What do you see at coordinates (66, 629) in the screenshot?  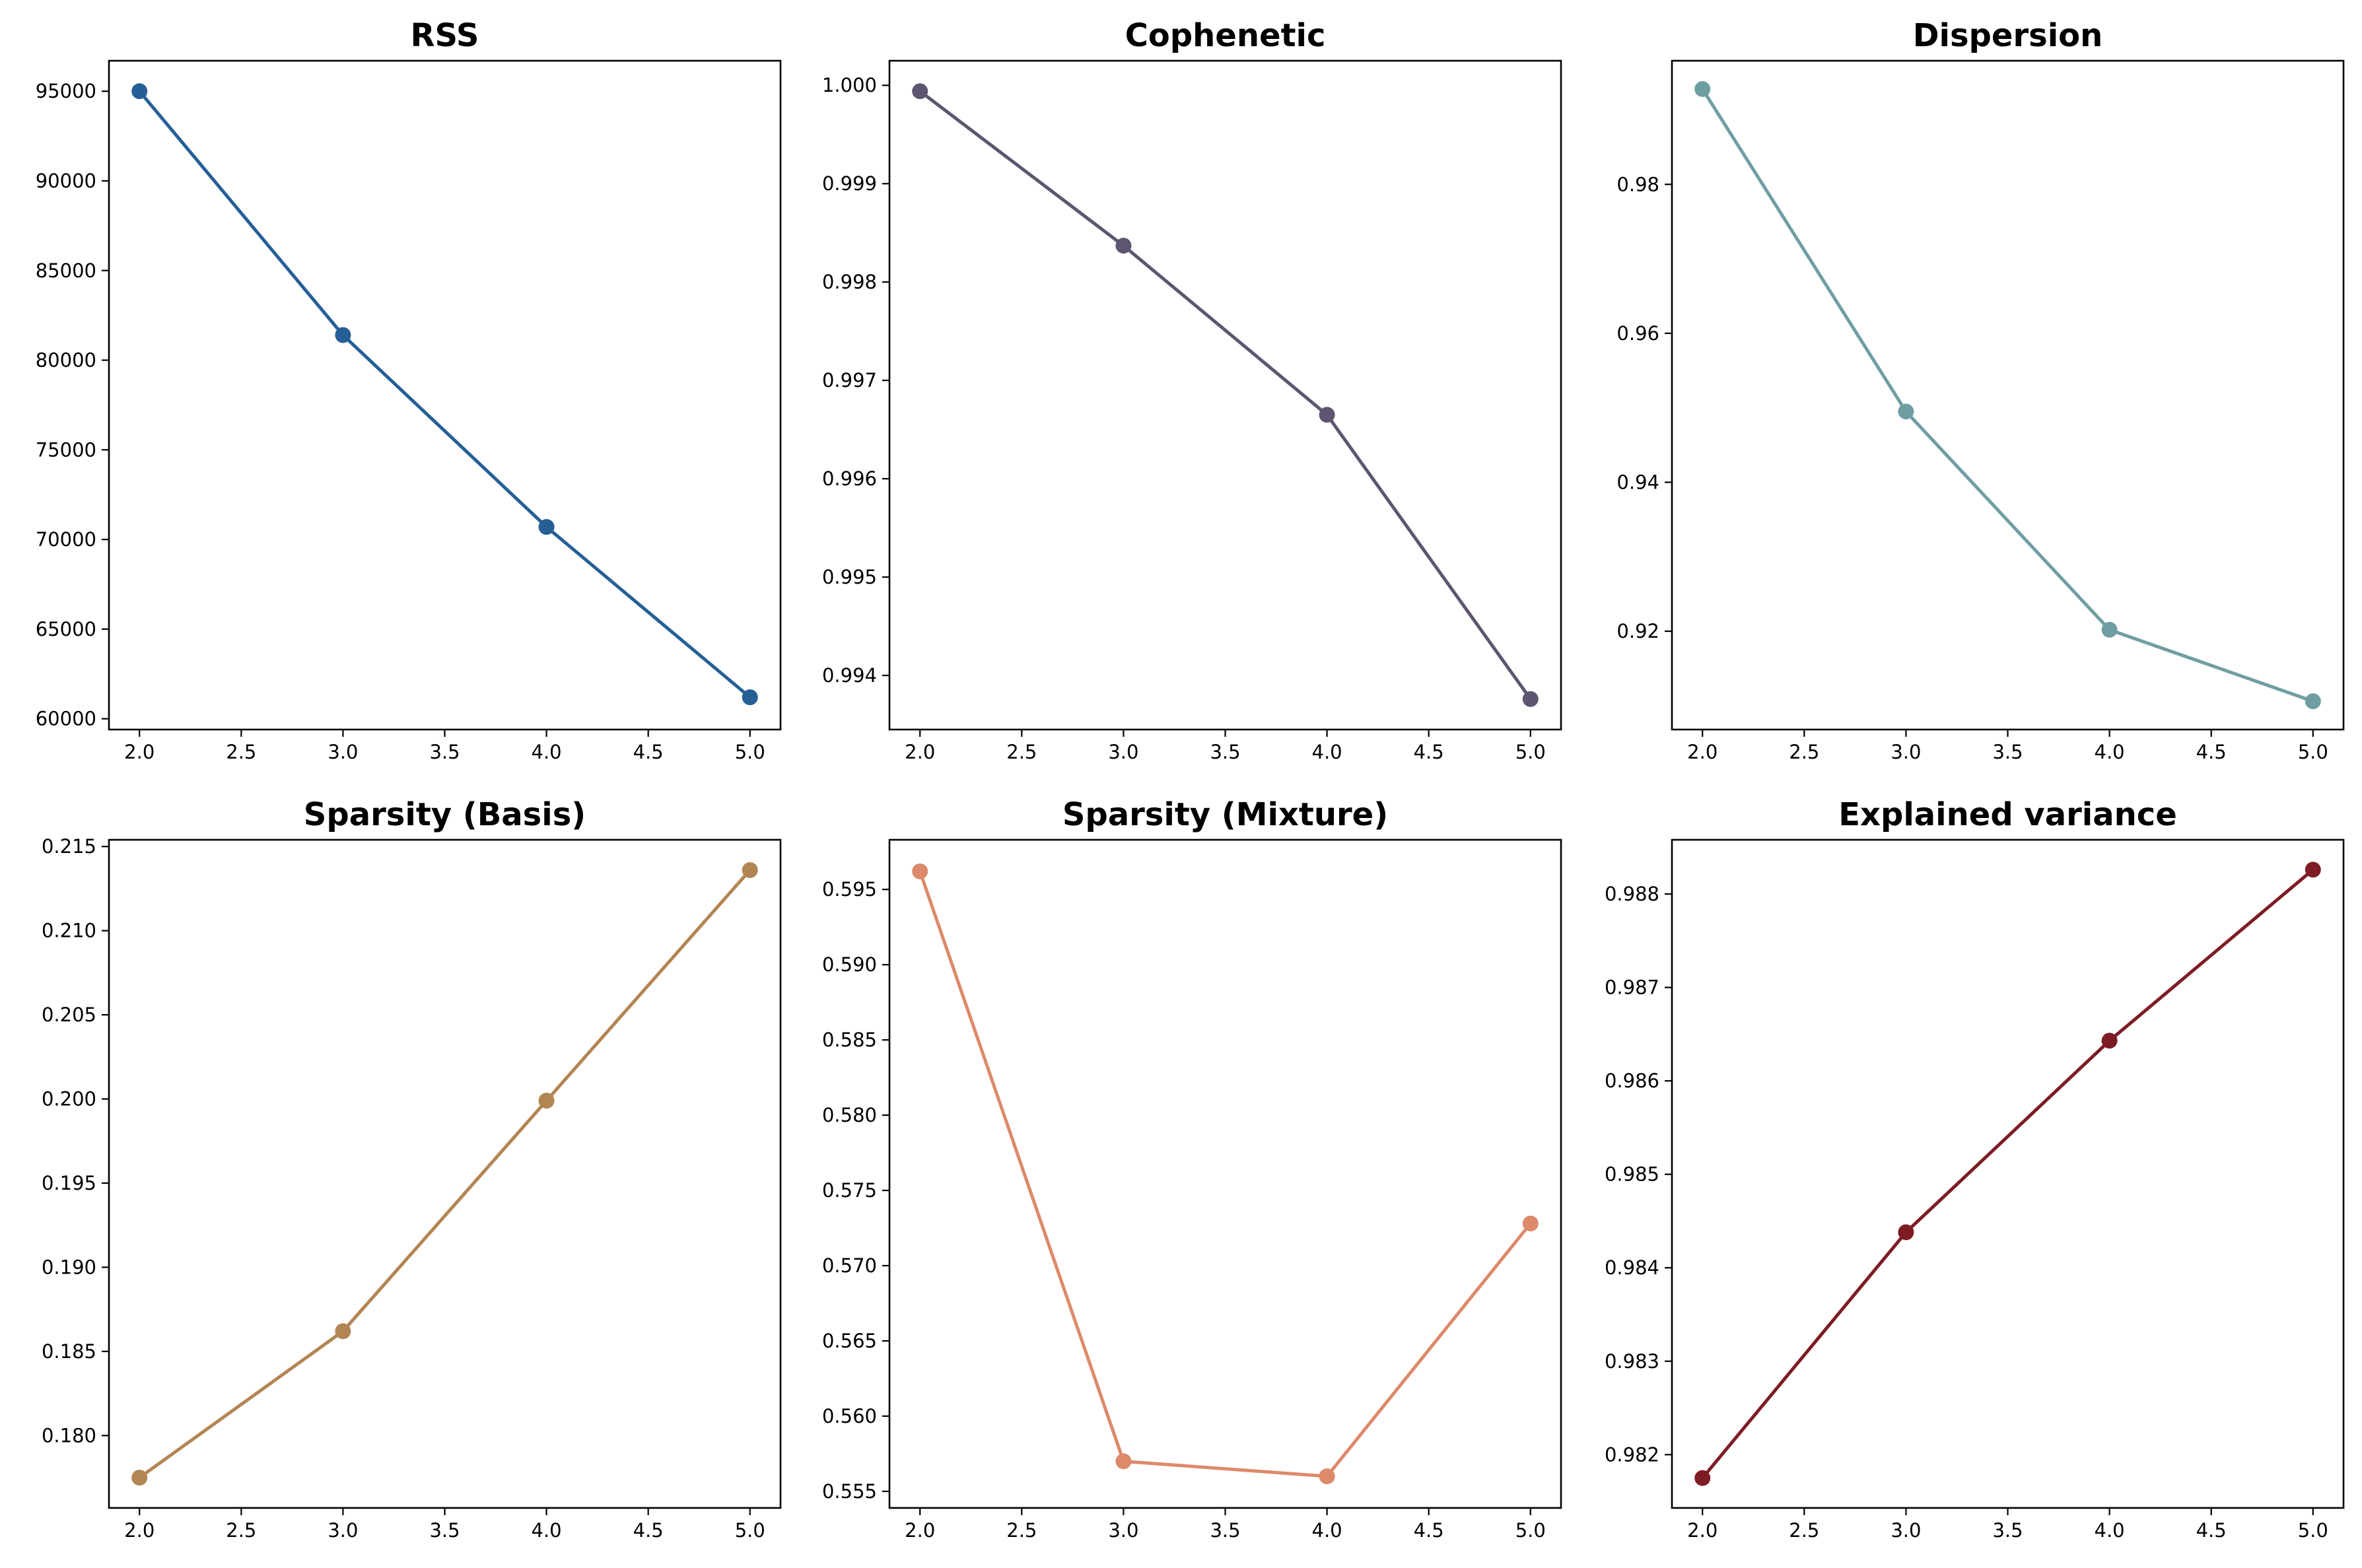 I see `y-tick-label: 65000` at bounding box center [66, 629].